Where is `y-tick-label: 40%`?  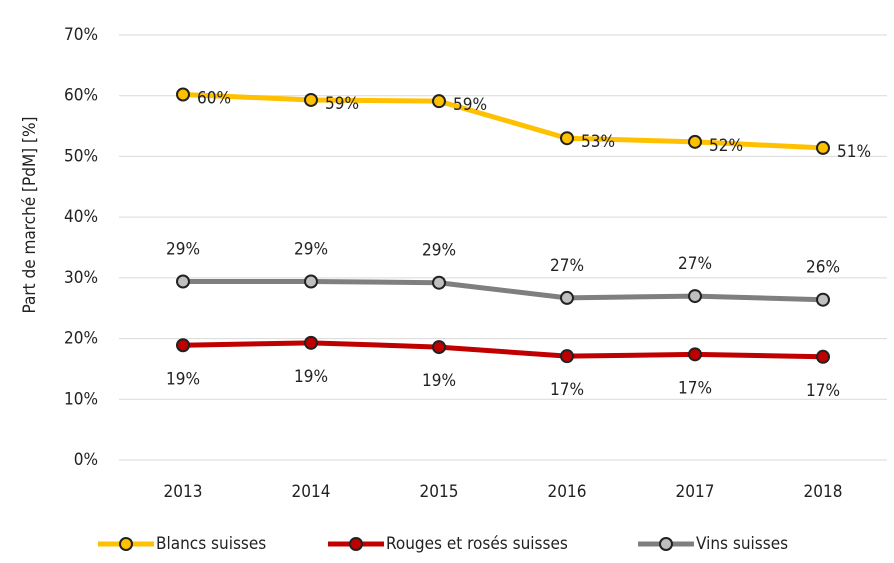 y-tick-label: 40% is located at coordinates (81, 217).